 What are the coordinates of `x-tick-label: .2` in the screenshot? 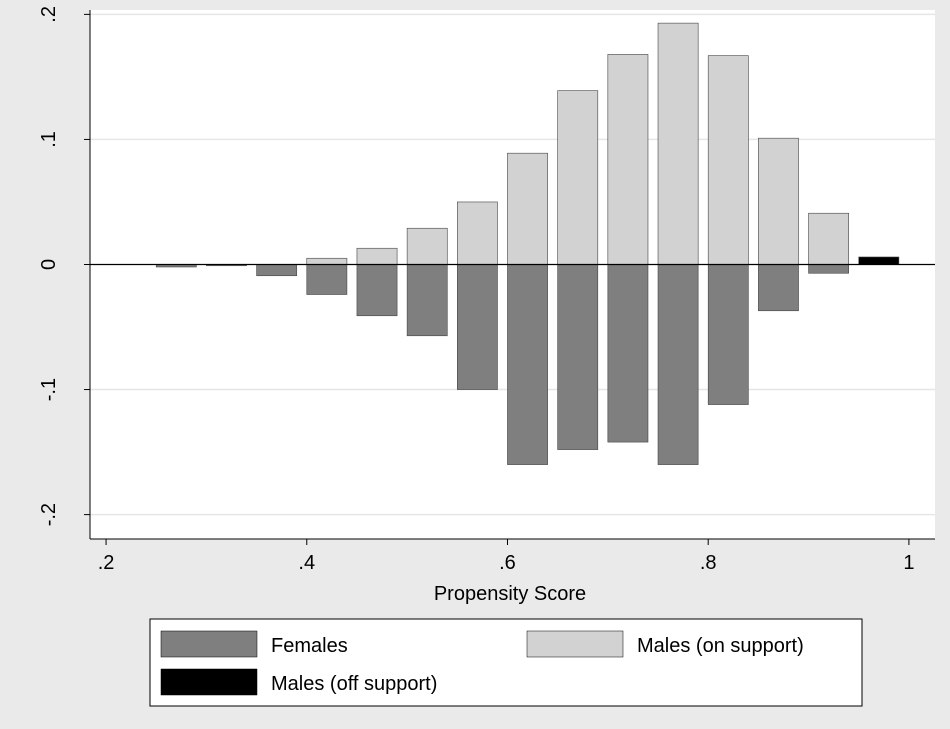 It's located at (106, 563).